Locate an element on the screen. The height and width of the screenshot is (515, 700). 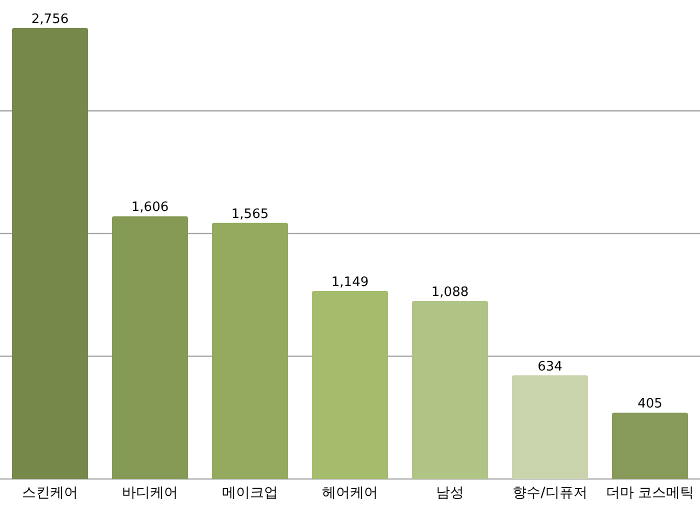
x-tick-label: 스킨케어 is located at coordinates (50, 492).